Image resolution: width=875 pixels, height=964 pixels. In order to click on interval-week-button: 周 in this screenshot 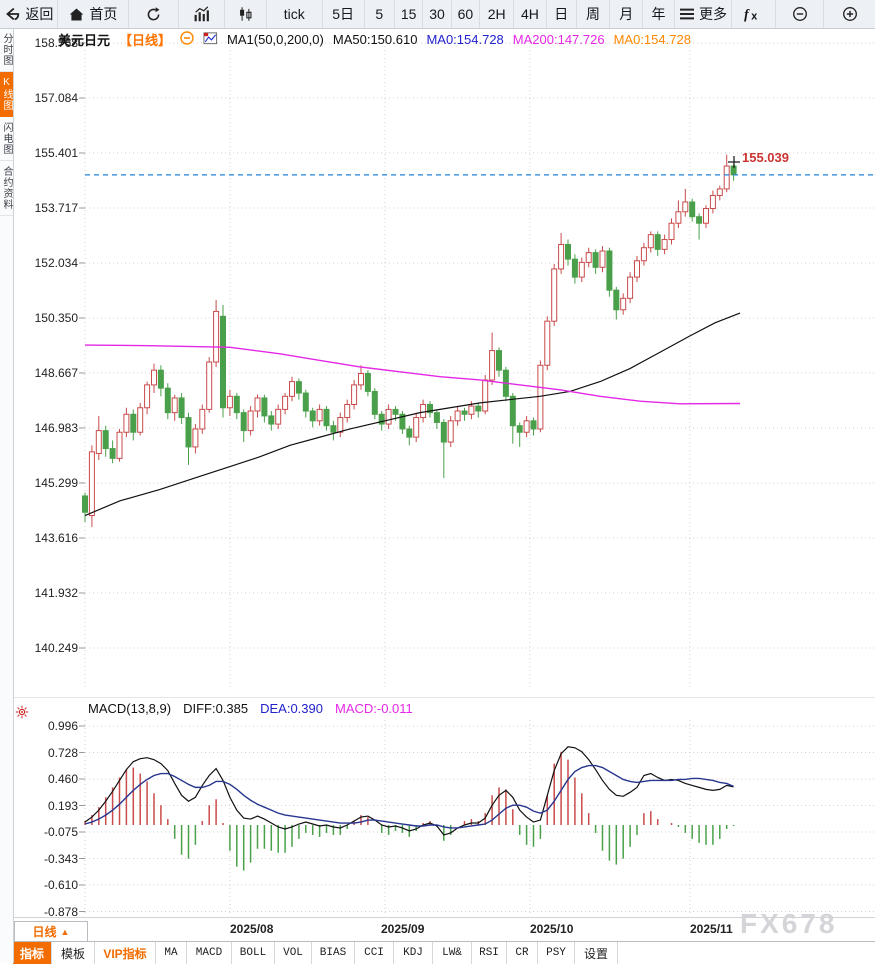, I will do `click(594, 14)`.